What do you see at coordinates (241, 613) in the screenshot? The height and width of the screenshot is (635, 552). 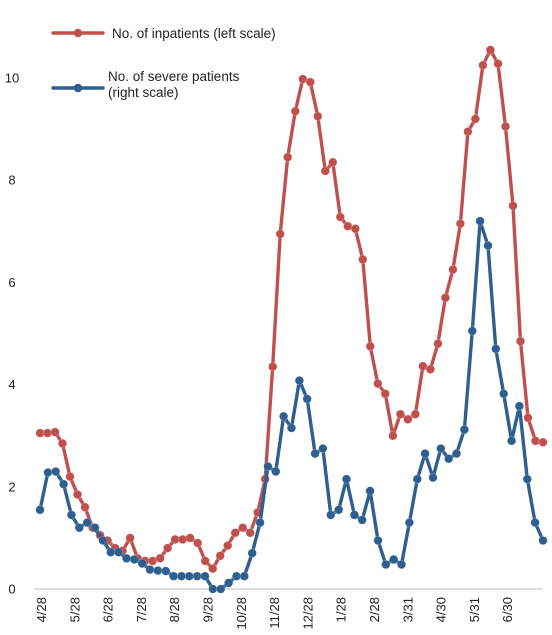 I see `x-tick-label: 10/28` at bounding box center [241, 613].